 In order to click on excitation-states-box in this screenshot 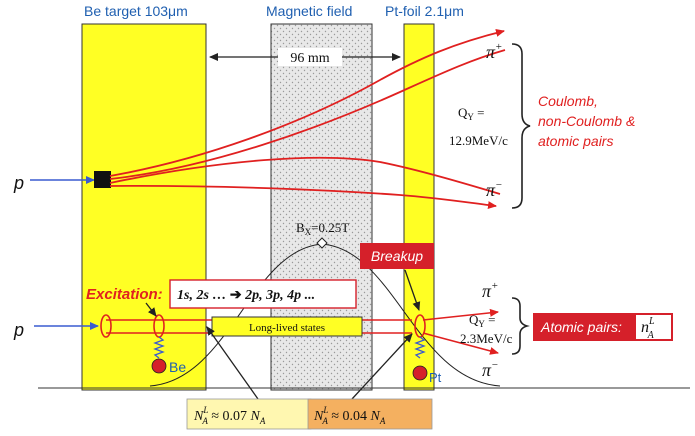, I will do `click(263, 294)`.